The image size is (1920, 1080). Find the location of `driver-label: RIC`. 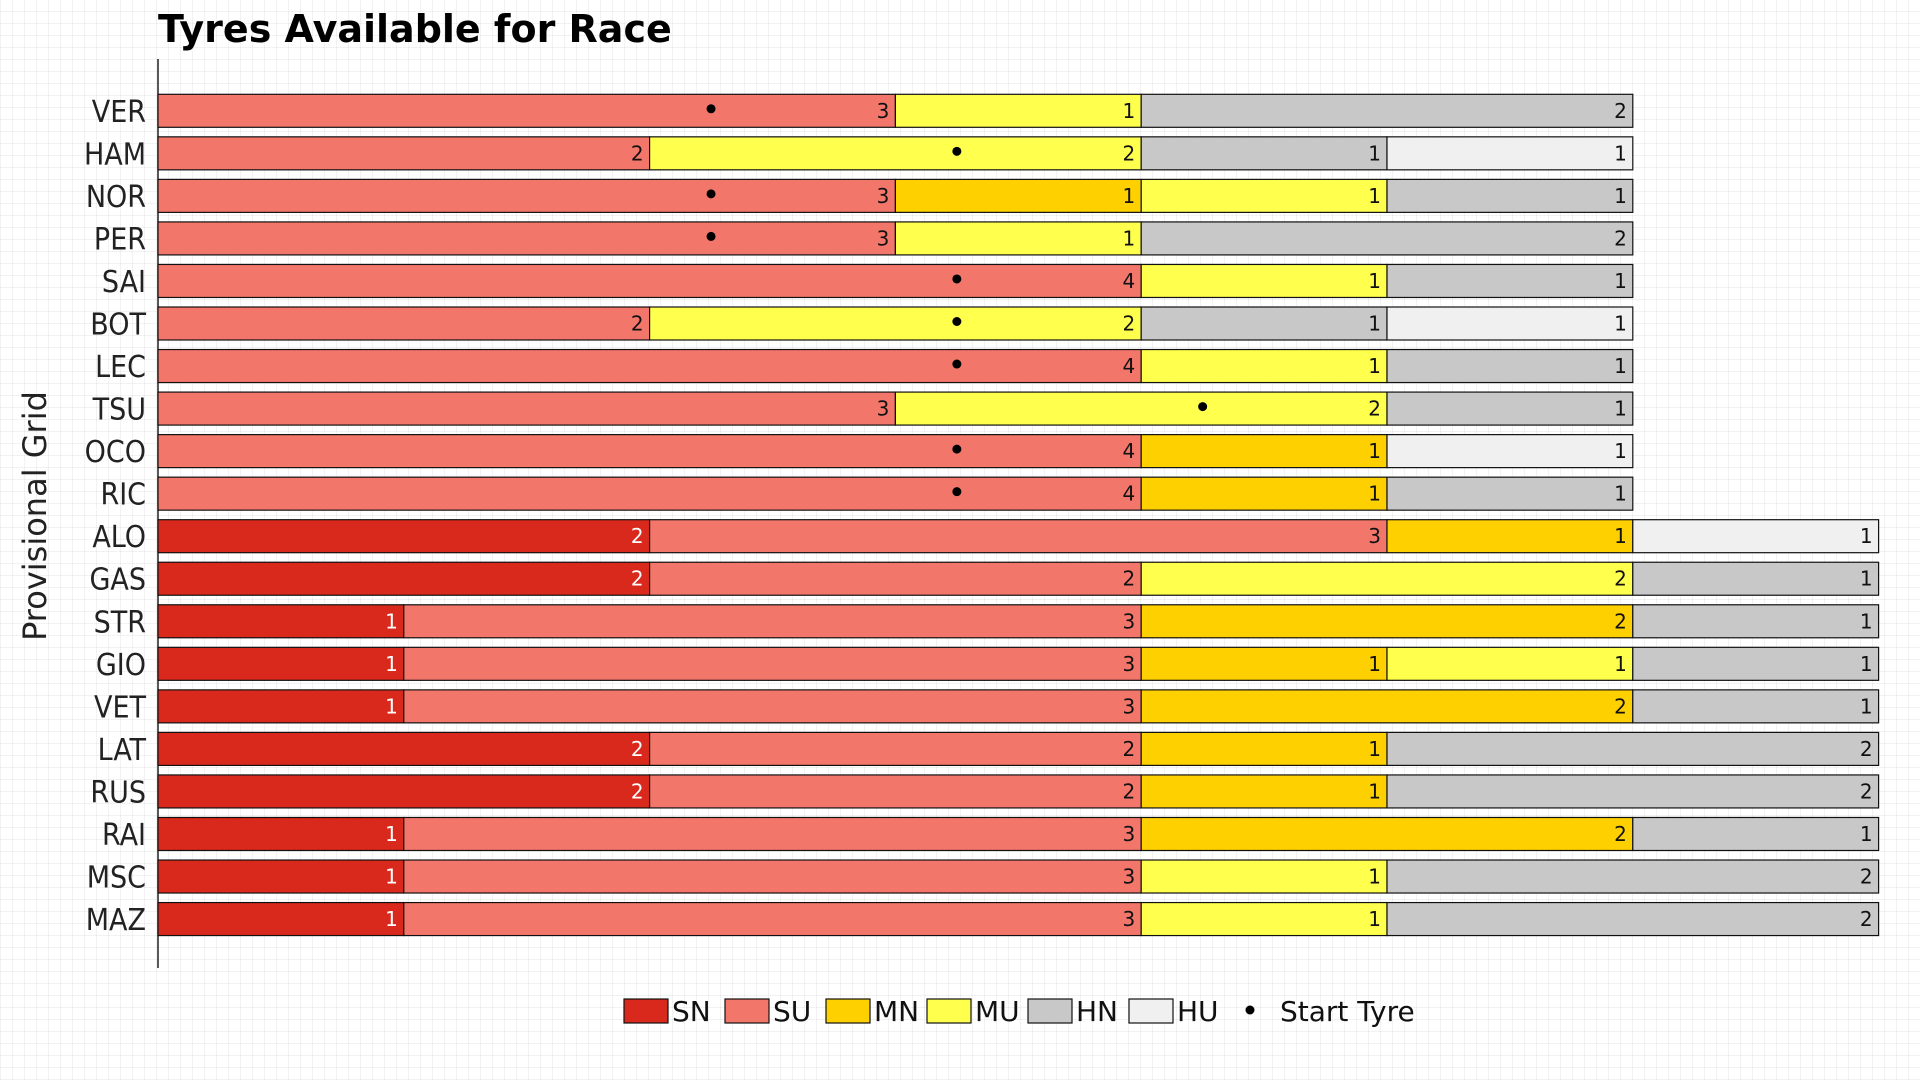

driver-label: RIC is located at coordinates (123, 495).